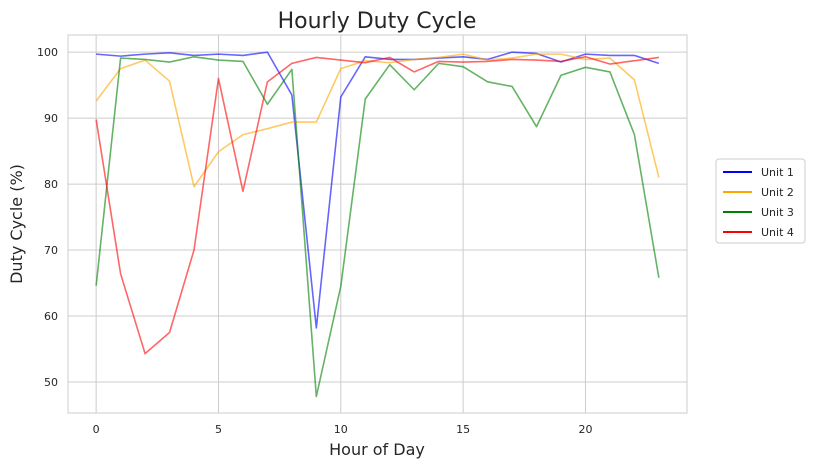  I want to click on y-tick-label: 100, so click(47, 52).